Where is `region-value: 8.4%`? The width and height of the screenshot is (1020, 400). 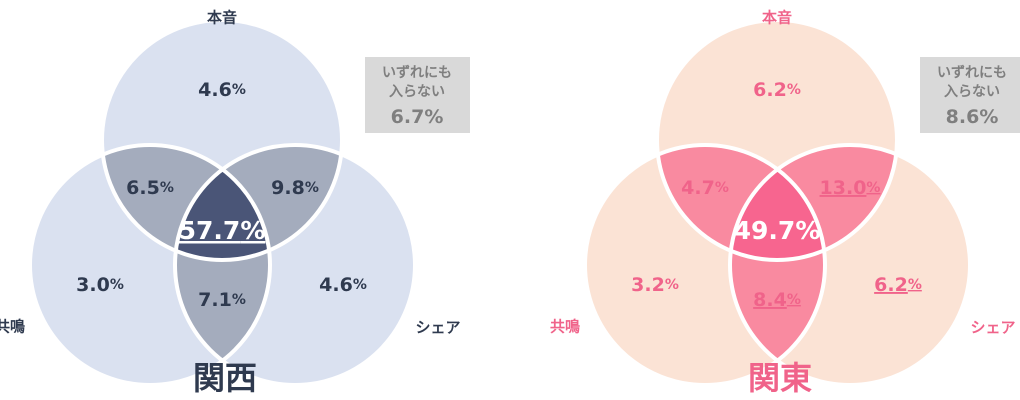 region-value: 8.4% is located at coordinates (777, 300).